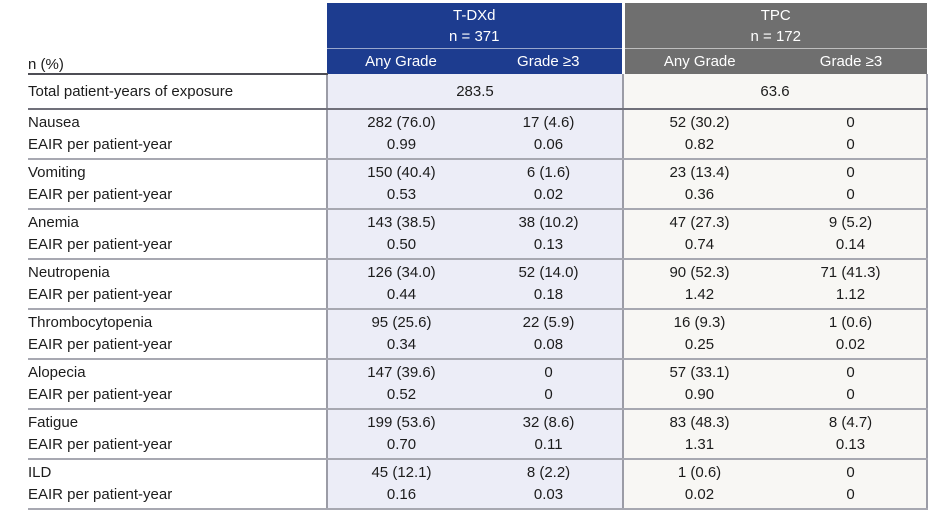 The image size is (930, 515). I want to click on count-value: 150 (40.4), so click(401, 172).